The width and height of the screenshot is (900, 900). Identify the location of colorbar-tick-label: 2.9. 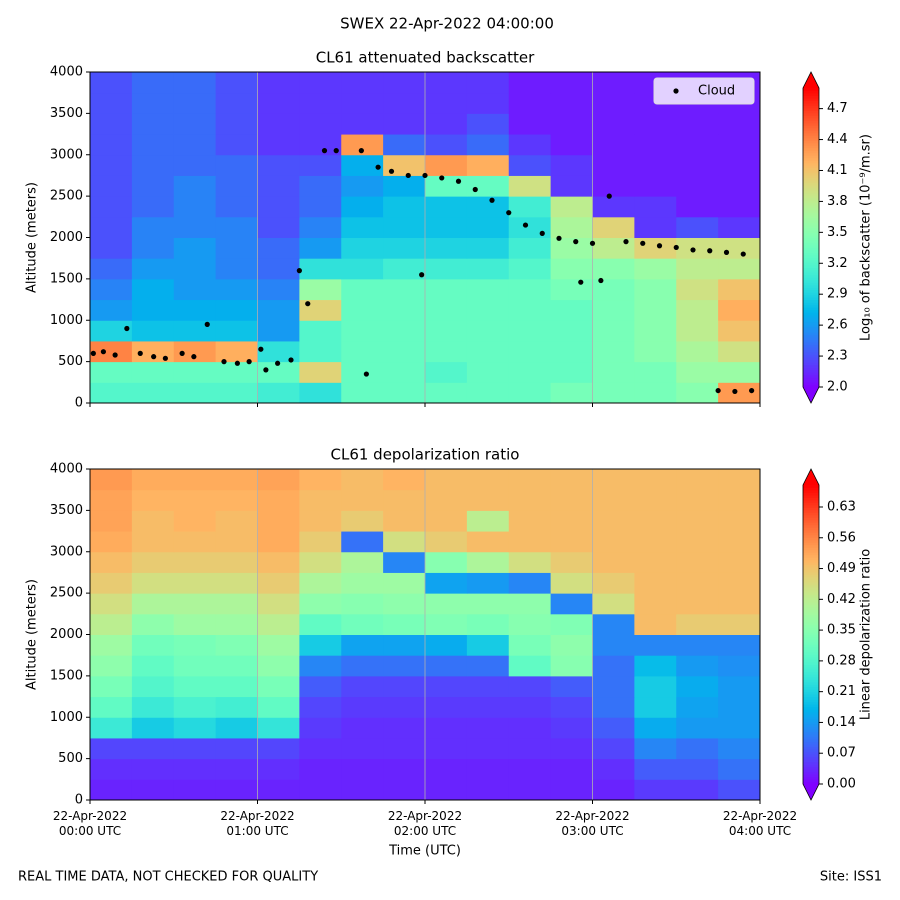
(837, 294).